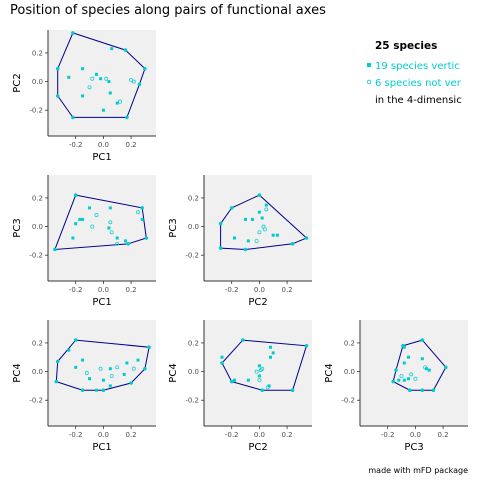 This screenshot has height=480, width=480. Describe the element at coordinates (417, 66) in the screenshot. I see `legend-item-vertices: 19 species vertic` at that location.